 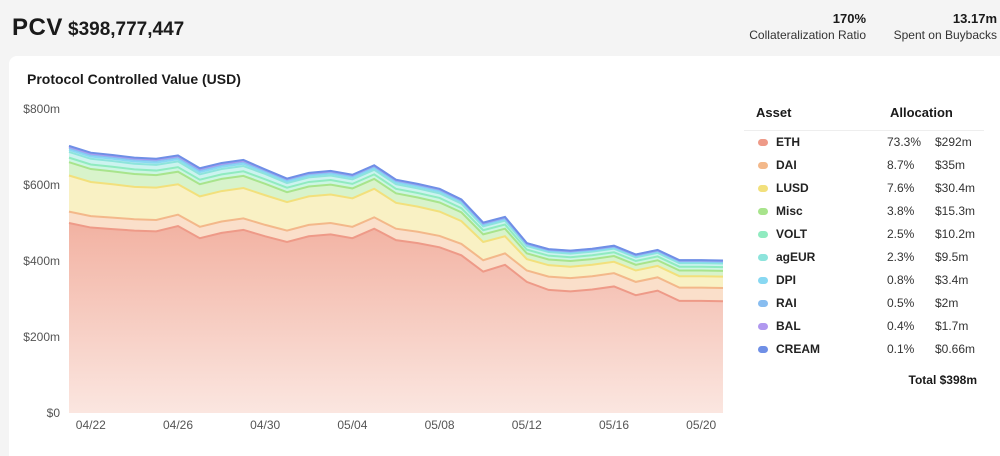 I want to click on x-tick-label: 05/16, so click(x=614, y=425).